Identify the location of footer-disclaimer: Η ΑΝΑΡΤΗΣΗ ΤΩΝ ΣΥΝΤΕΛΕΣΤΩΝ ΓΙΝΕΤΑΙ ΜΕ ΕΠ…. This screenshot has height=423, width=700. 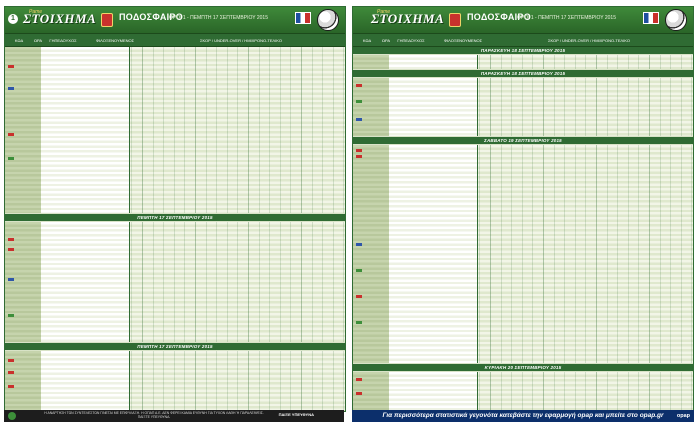
(154, 415).